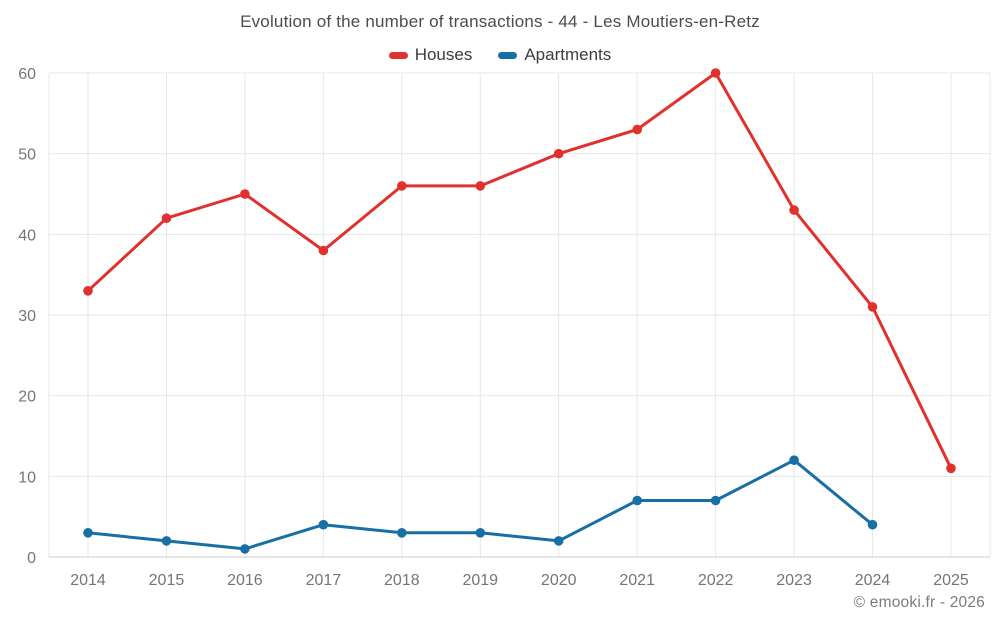 The width and height of the screenshot is (1000, 625). What do you see at coordinates (27, 235) in the screenshot?
I see `y-tick-label: 40` at bounding box center [27, 235].